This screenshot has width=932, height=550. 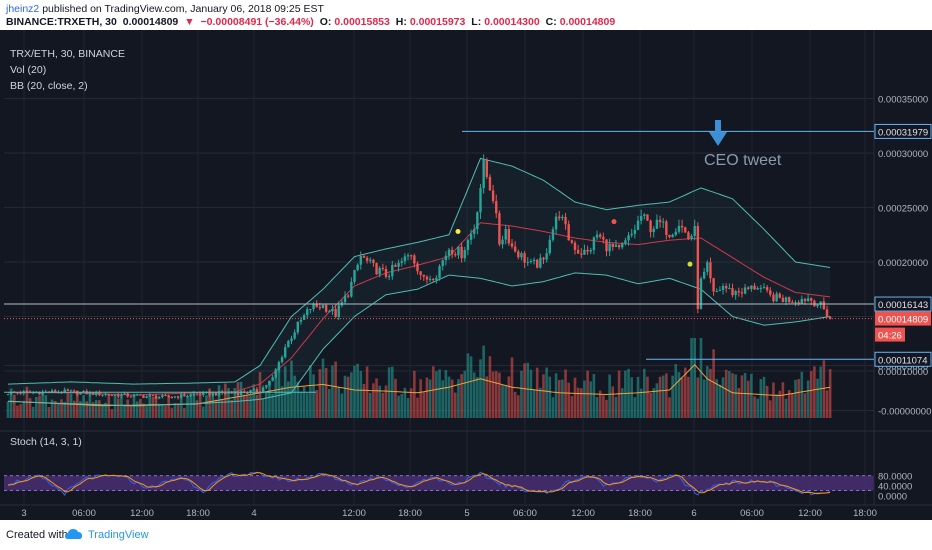 What do you see at coordinates (23, 9) in the screenshot?
I see `author-link: jheinz2` at bounding box center [23, 9].